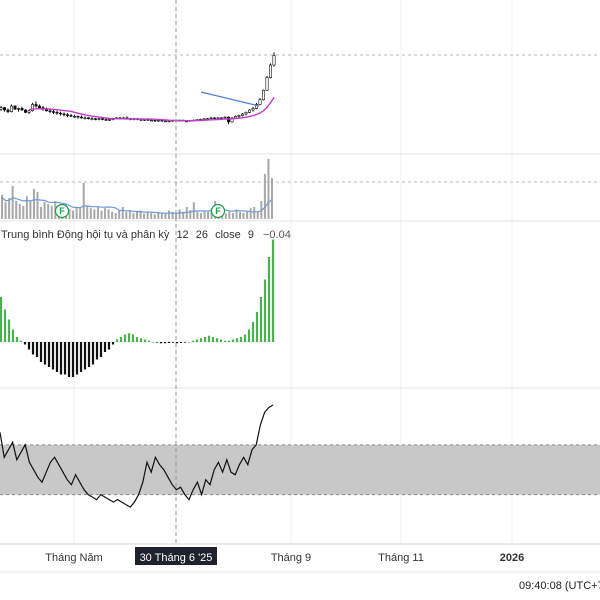  What do you see at coordinates (138, 88) in the screenshot?
I see `candles-group` at bounding box center [138, 88].